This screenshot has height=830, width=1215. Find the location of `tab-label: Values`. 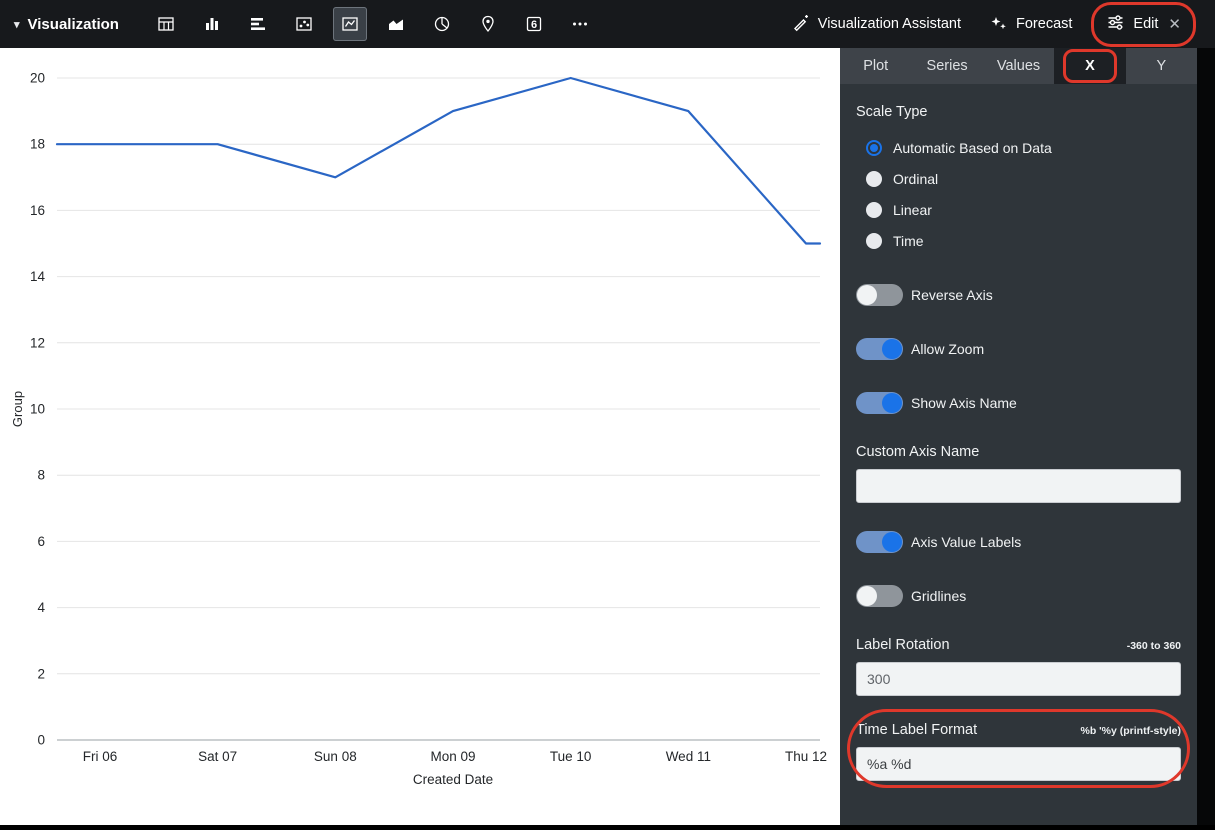

tab-label: Values is located at coordinates (1018, 66).